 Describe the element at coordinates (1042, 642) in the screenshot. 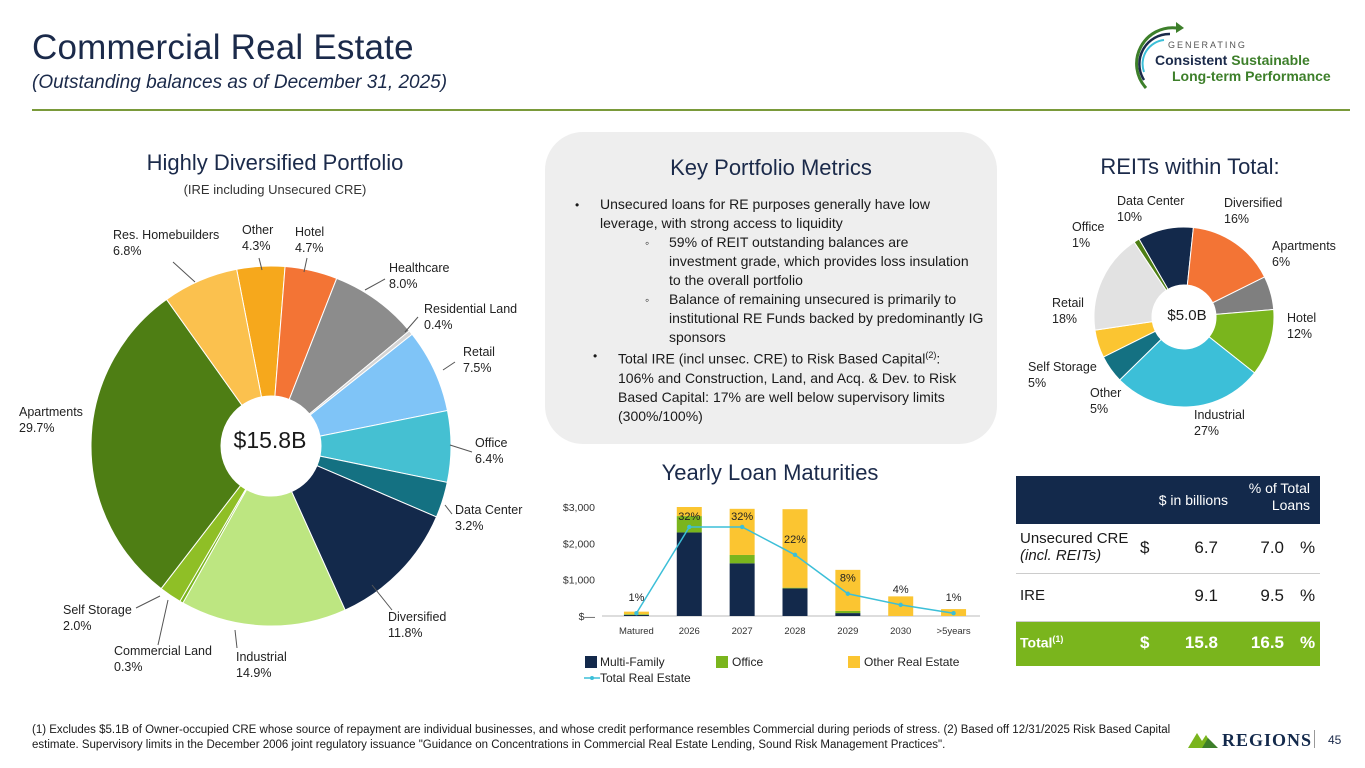

I see `total-label: Total(1)` at that location.